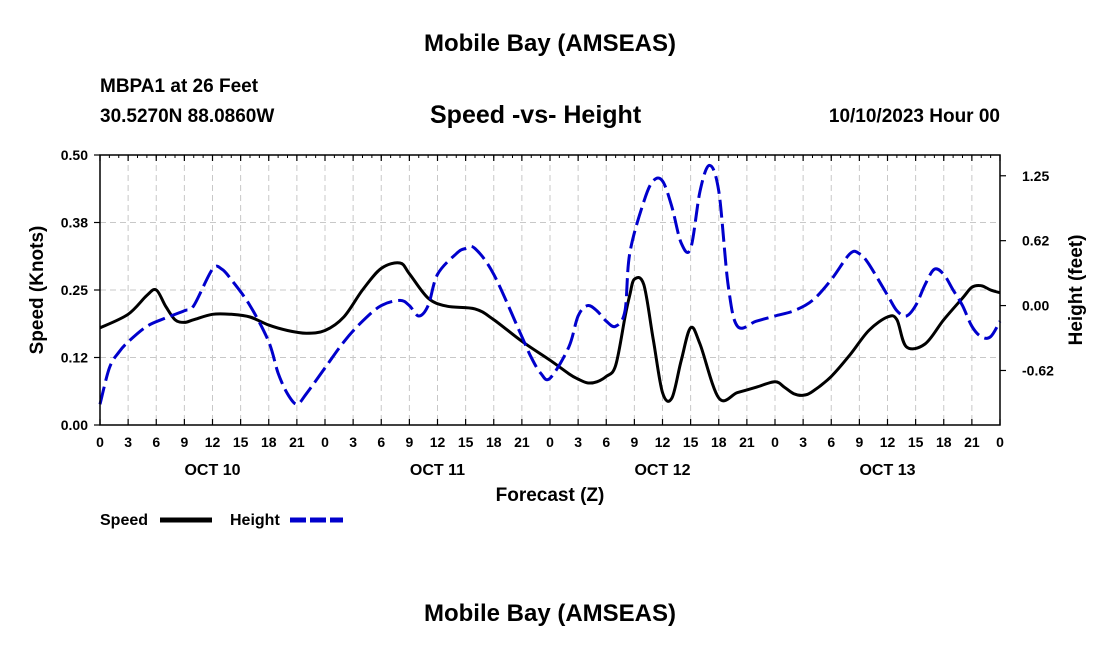 The width and height of the screenshot is (1100, 650). What do you see at coordinates (37, 290) in the screenshot?
I see `y-axis-label-left: Speed (Knots)` at bounding box center [37, 290].